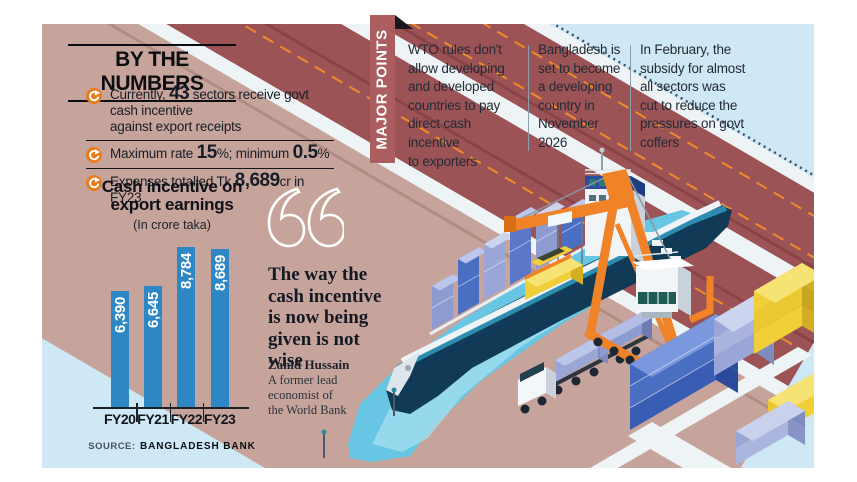 The image size is (857, 482). I want to click on chart-title: Cash incentive on export earnings, so click(172, 195).